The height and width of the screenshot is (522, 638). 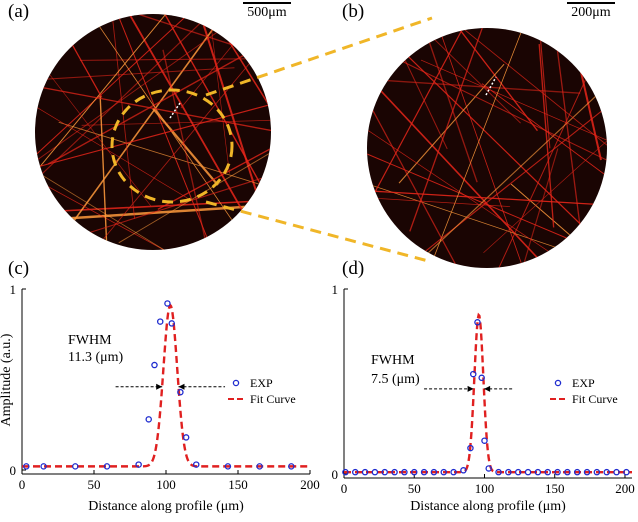 What do you see at coordinates (159, 386) in the screenshot?
I see `fwhm-arrowhead-left` at bounding box center [159, 386].